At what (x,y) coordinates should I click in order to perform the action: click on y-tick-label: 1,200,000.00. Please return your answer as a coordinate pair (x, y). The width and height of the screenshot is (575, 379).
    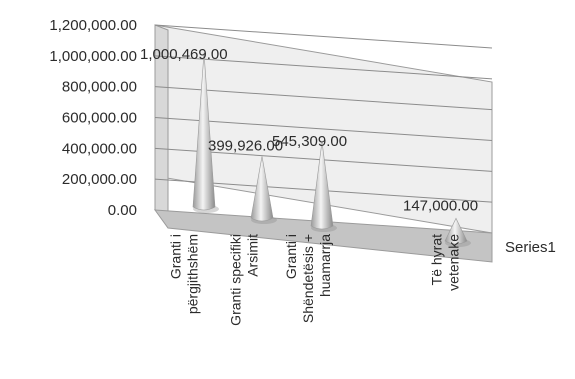
    Looking at the image, I should click on (93, 25).